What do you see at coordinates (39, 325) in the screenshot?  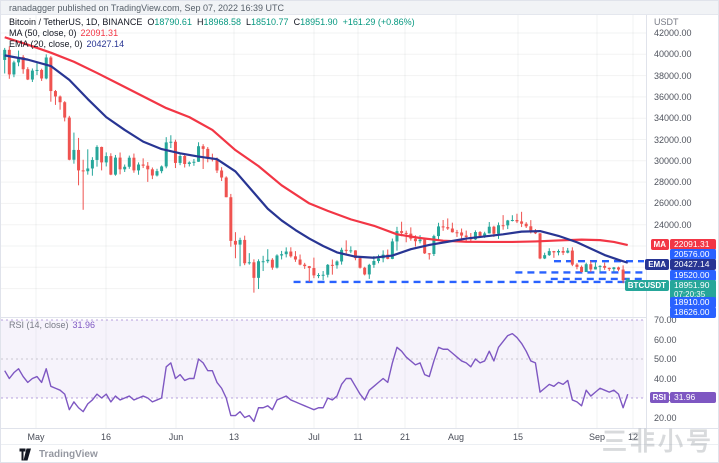 I see `rsi-label: RSI (14, close)` at bounding box center [39, 325].